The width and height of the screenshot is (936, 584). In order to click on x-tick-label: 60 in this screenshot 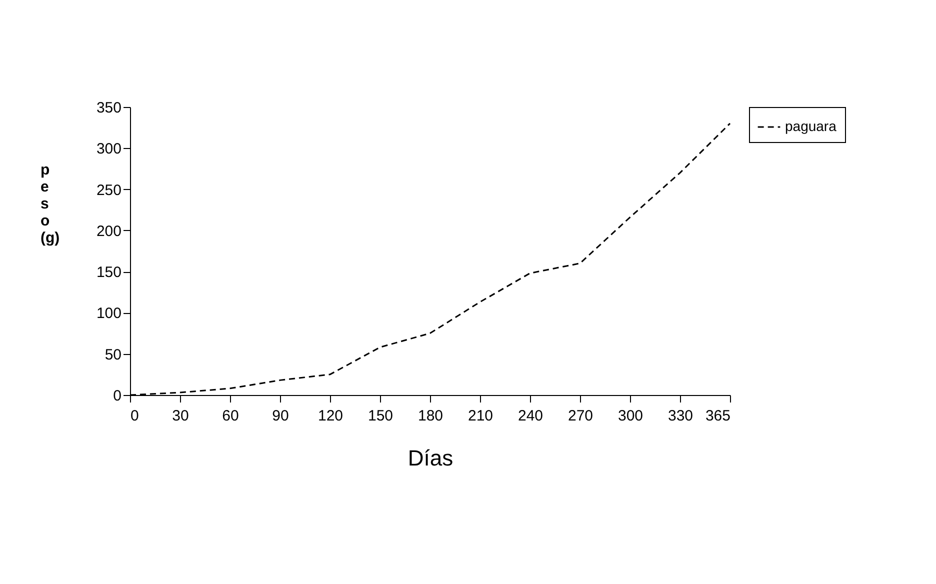, I will do `click(230, 416)`.